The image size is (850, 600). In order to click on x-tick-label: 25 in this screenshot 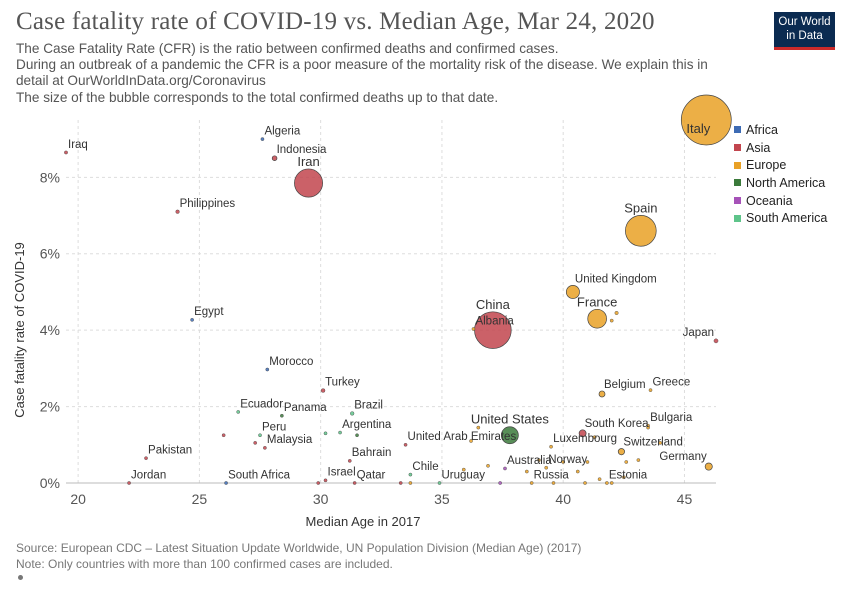, I will do `click(200, 499)`.